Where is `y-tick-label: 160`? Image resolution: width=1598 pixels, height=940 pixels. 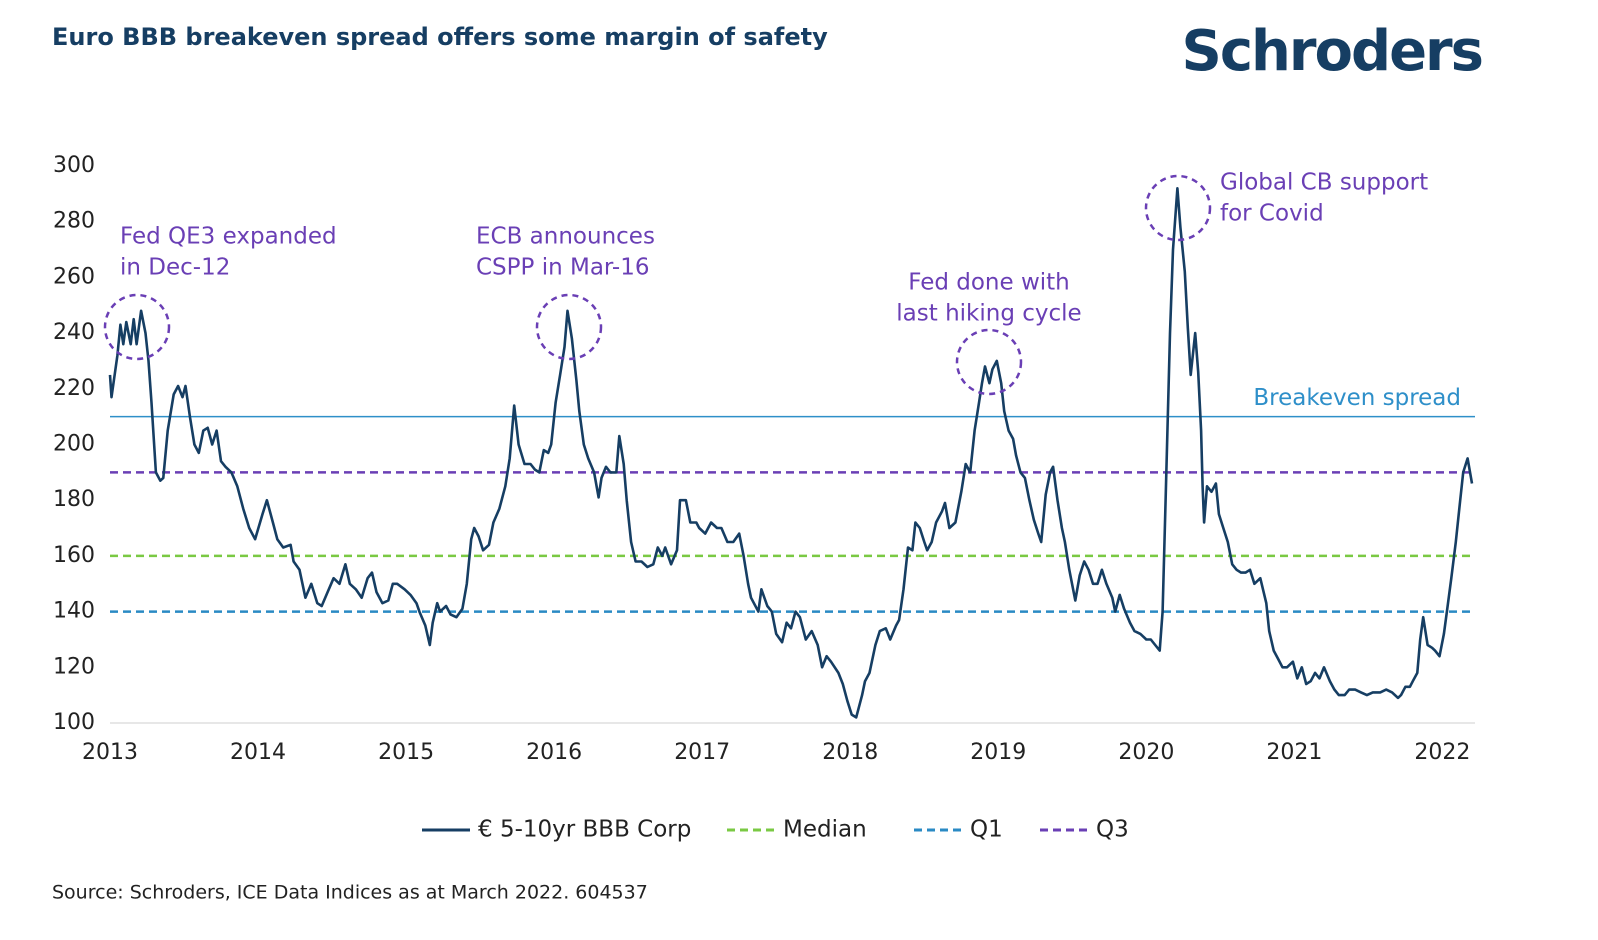 y-tick-label: 160 is located at coordinates (74, 555).